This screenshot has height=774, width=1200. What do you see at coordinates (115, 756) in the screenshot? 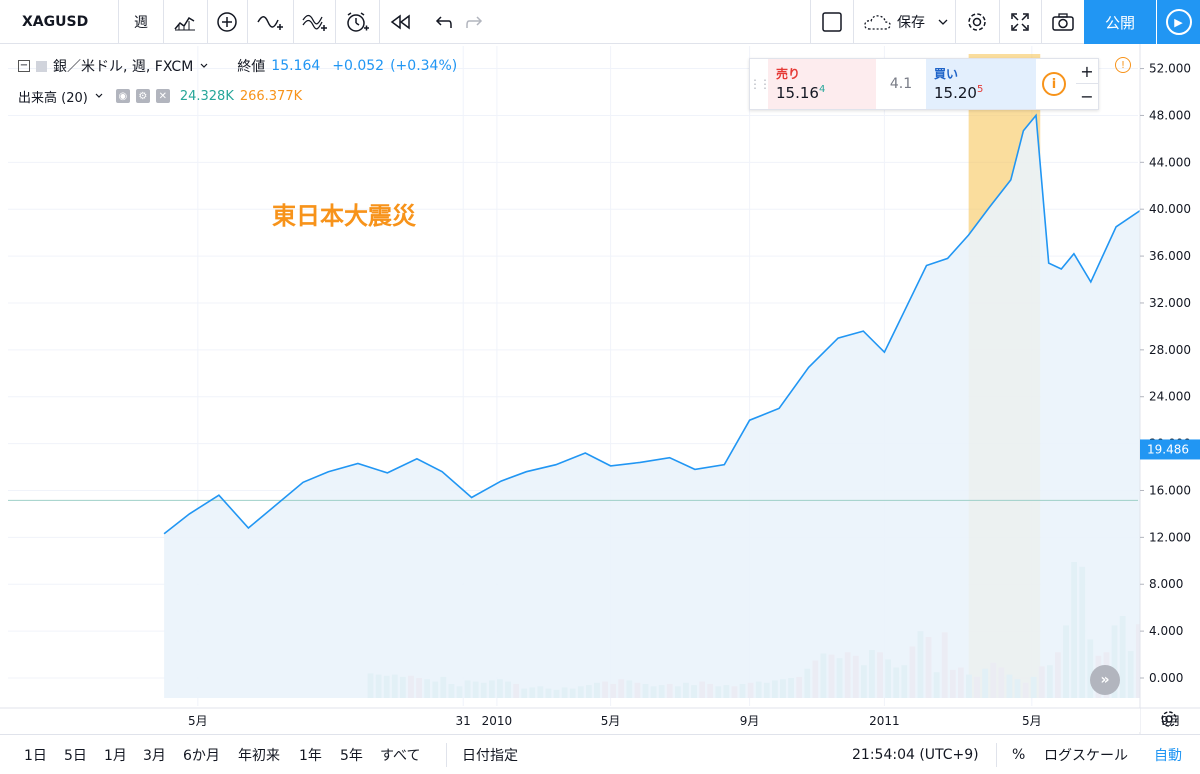
I see `range-1m-button: 1月` at bounding box center [115, 756].